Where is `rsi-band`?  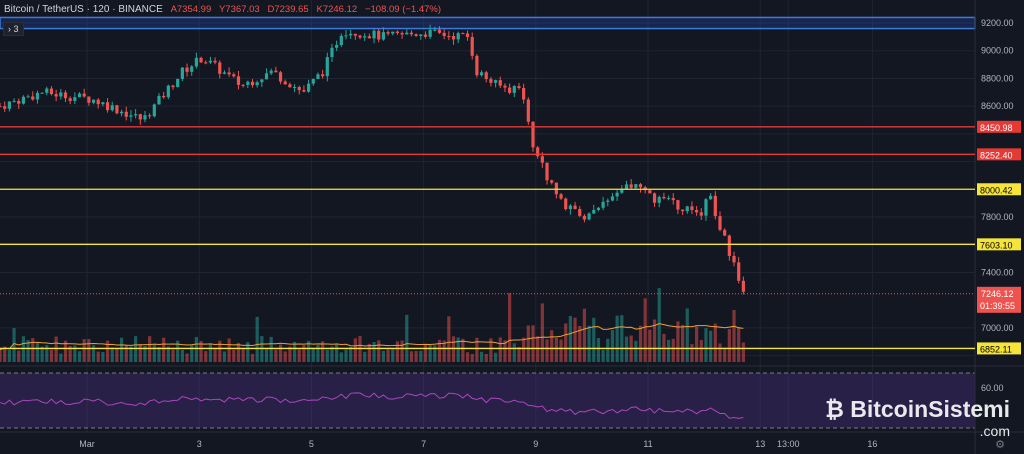 rsi-band is located at coordinates (487, 400).